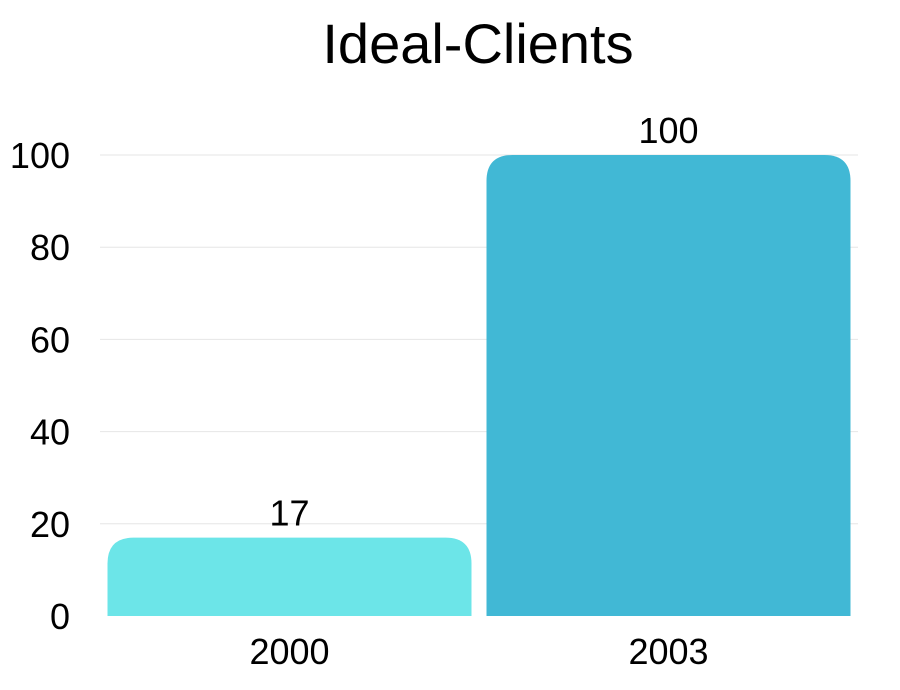 The image size is (900, 690). What do you see at coordinates (289, 513) in the screenshot?
I see `data-label: 17` at bounding box center [289, 513].